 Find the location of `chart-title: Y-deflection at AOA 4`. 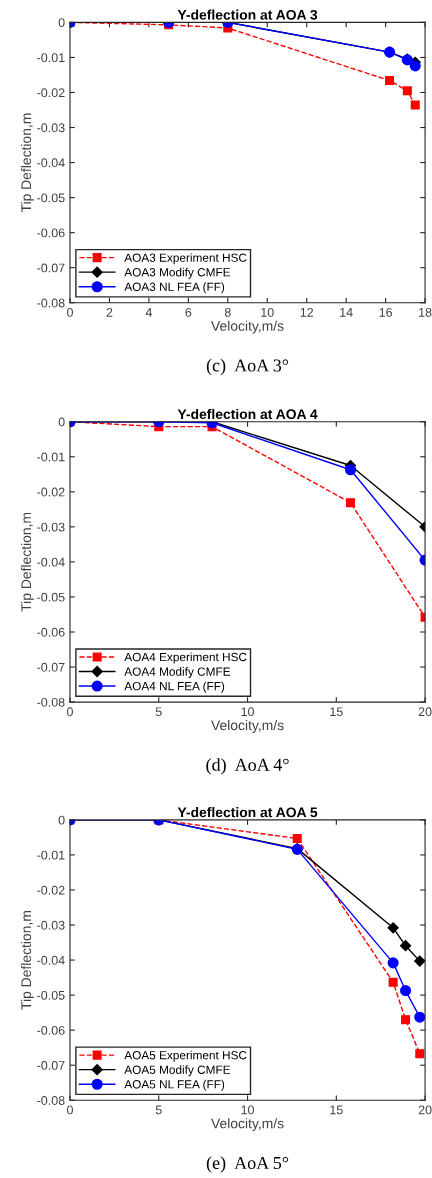

chart-title: Y-deflection at AOA 4 is located at coordinates (247, 414).